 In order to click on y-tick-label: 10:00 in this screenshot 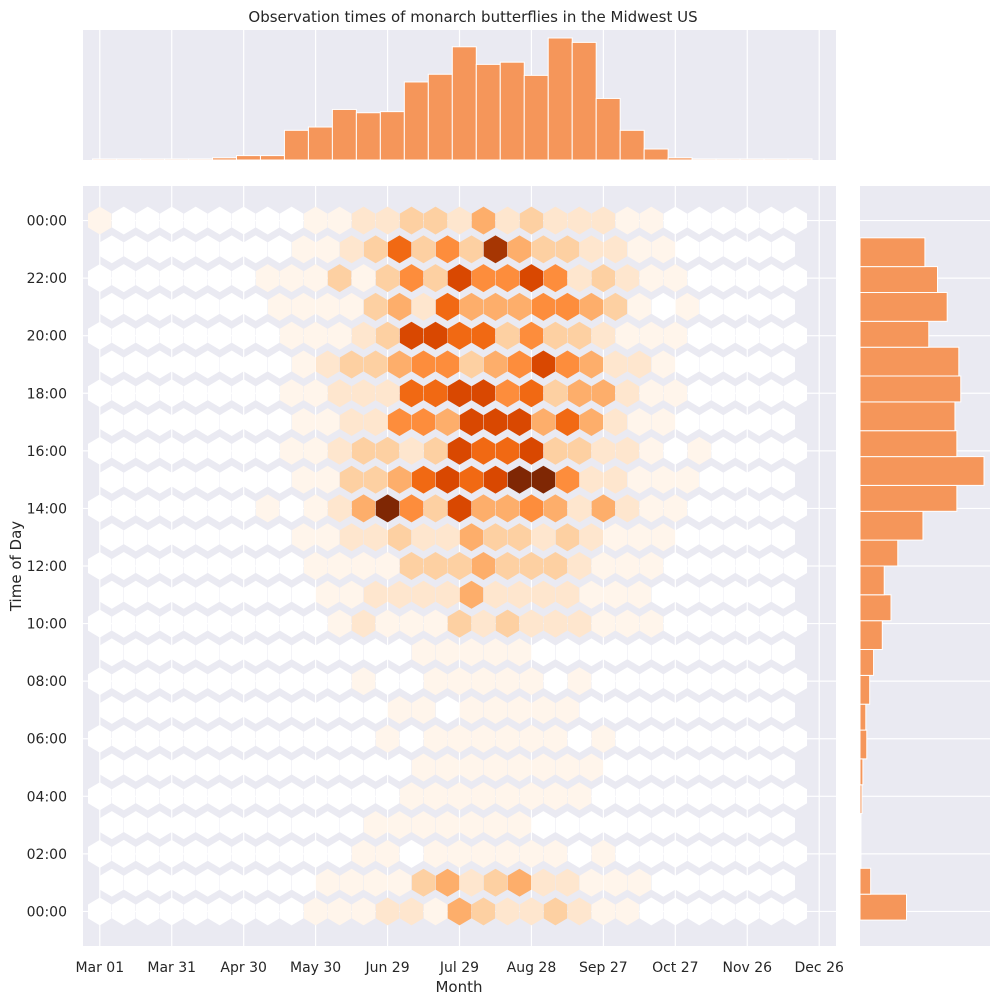, I will do `click(47, 625)`.